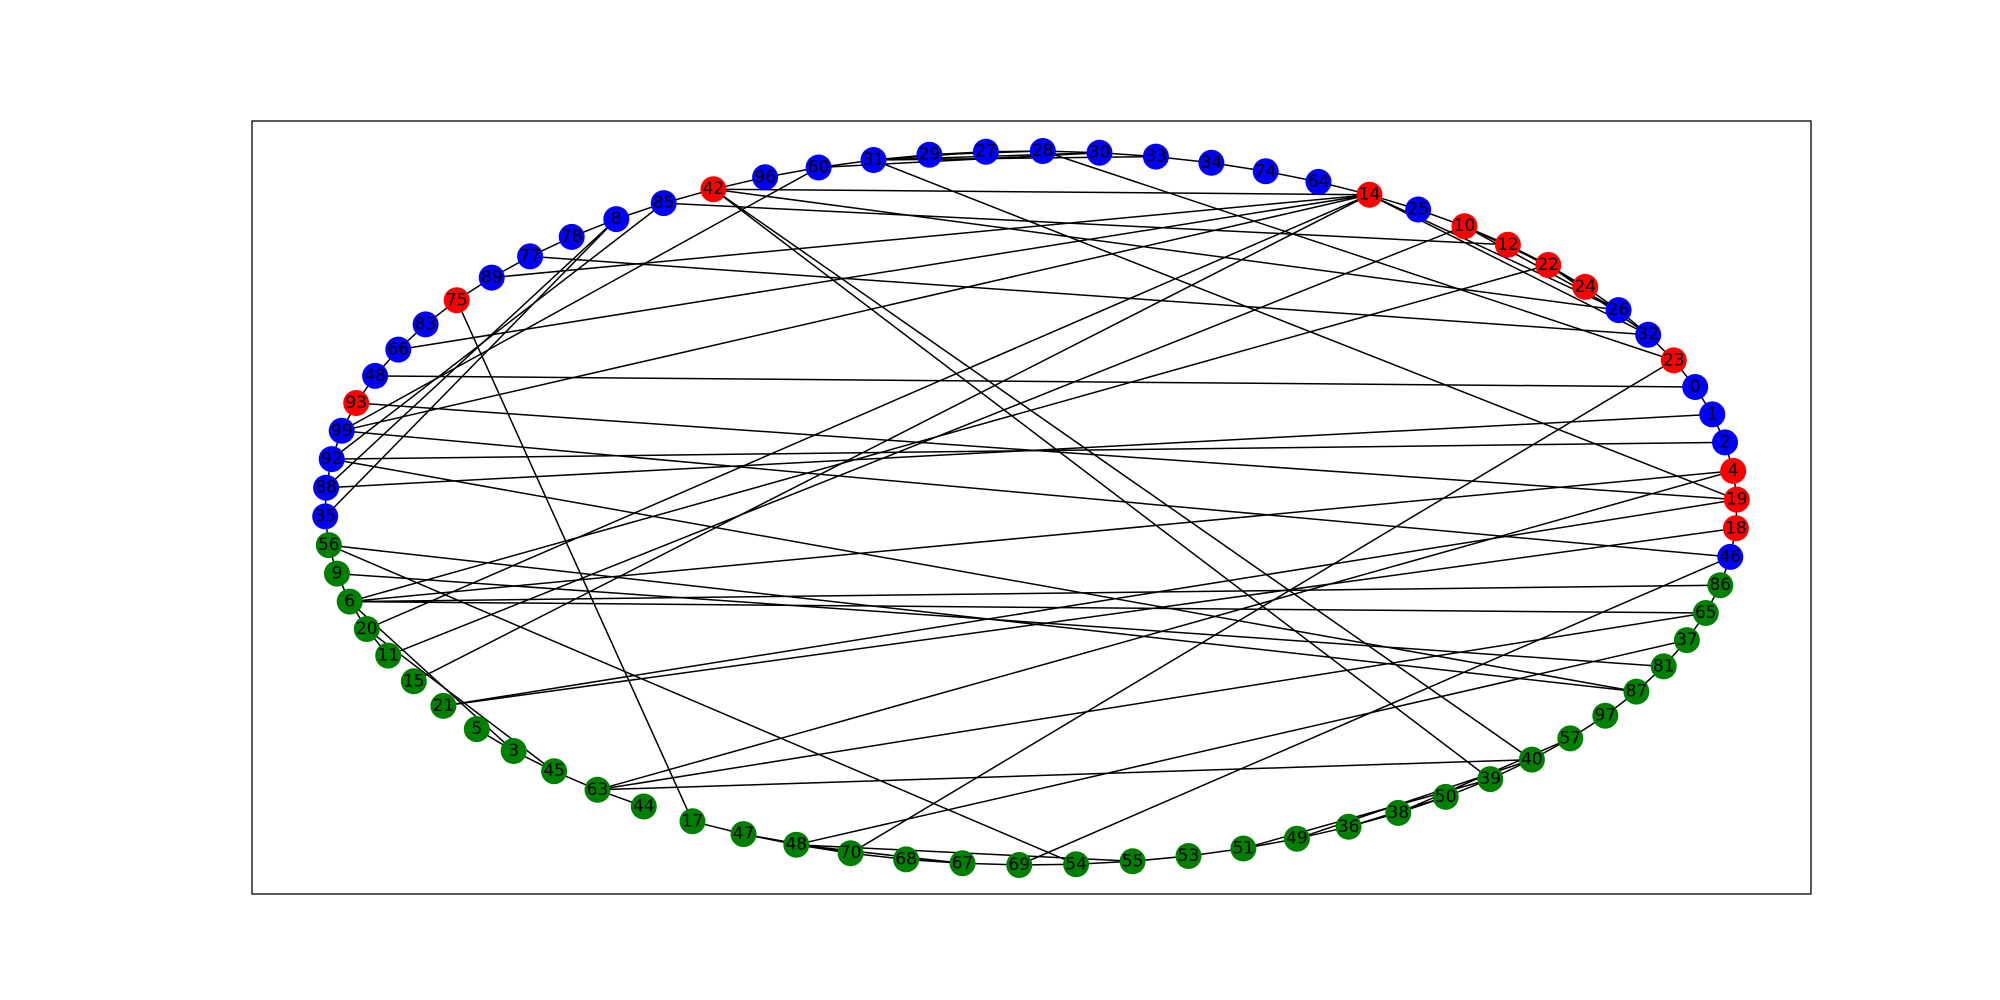  I want to click on node-68: 68, so click(906, 859).